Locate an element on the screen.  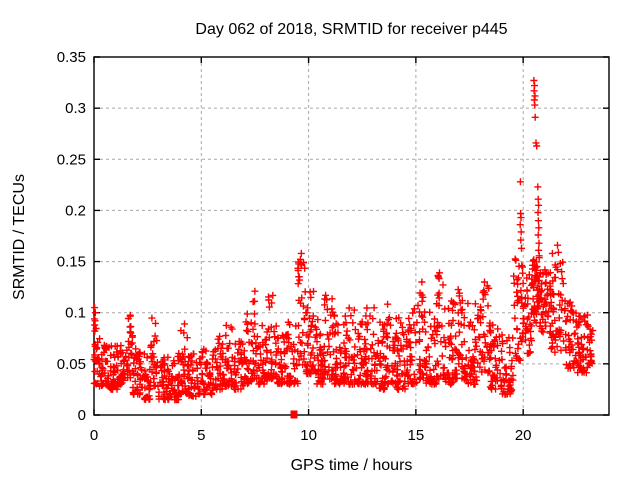
zero-value-marker is located at coordinates (294, 414).